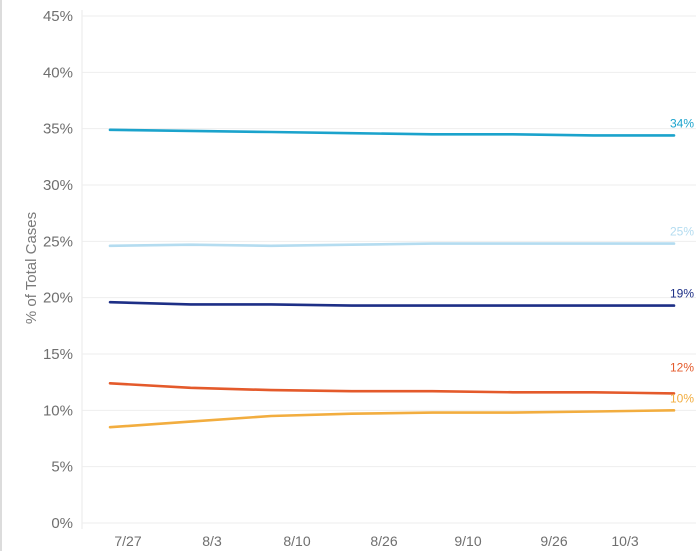 This screenshot has width=696, height=556. Describe the element at coordinates (58, 16) in the screenshot. I see `y-tick-label: 45%` at that location.